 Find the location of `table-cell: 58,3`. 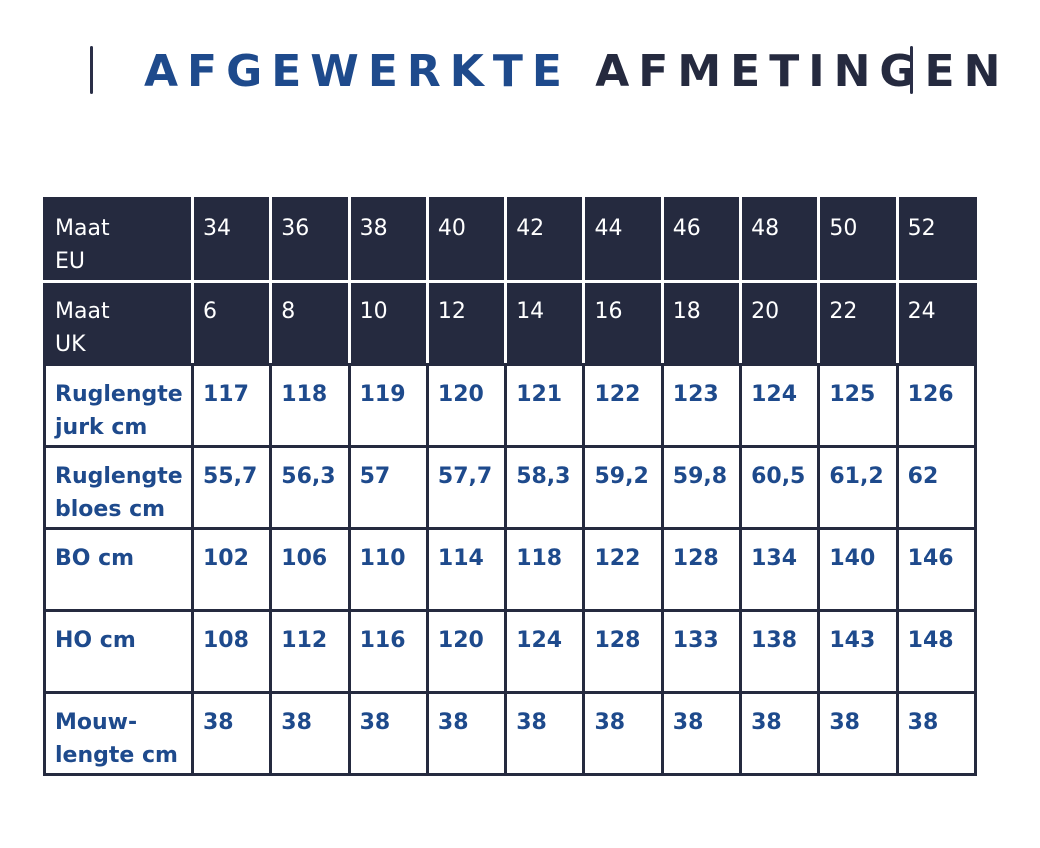

table-cell: 58,3 is located at coordinates (545, 487).